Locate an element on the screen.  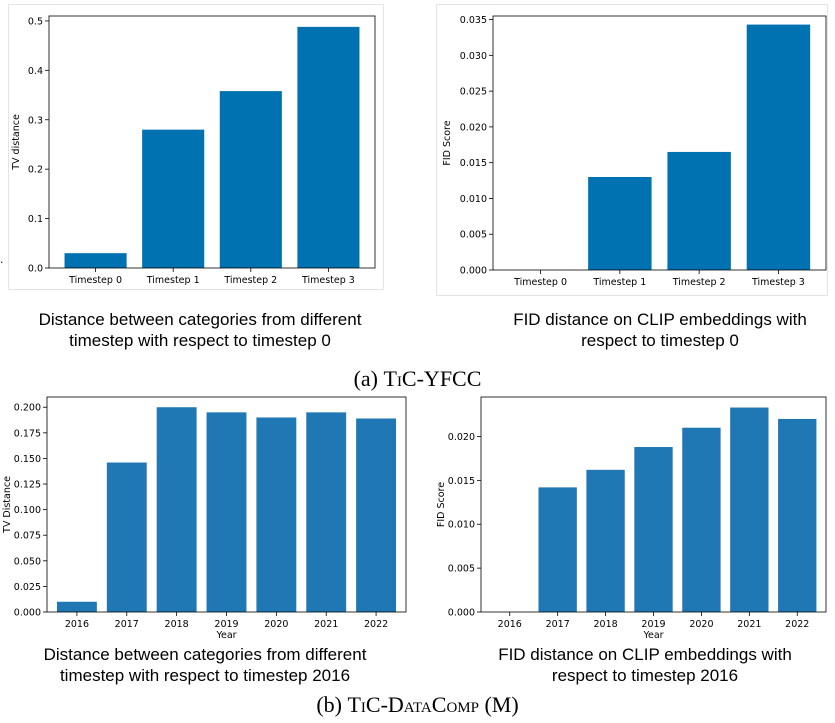
chart-a2-xtick-label-3: Timestep 3 is located at coordinates (778, 282).